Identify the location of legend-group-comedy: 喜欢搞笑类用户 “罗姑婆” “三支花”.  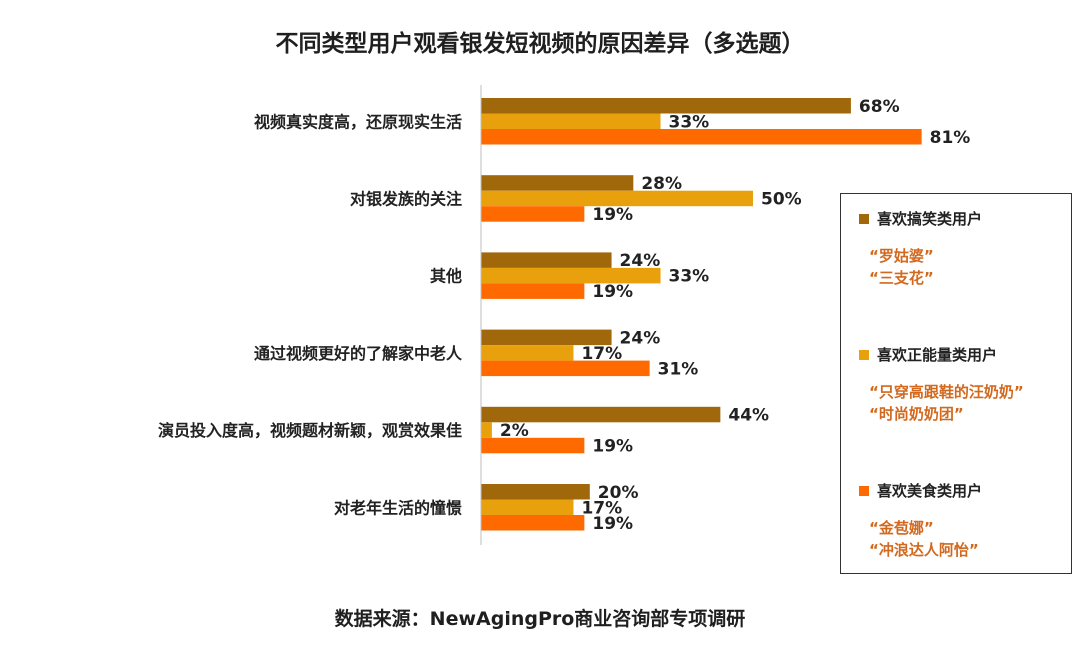
(920, 248).